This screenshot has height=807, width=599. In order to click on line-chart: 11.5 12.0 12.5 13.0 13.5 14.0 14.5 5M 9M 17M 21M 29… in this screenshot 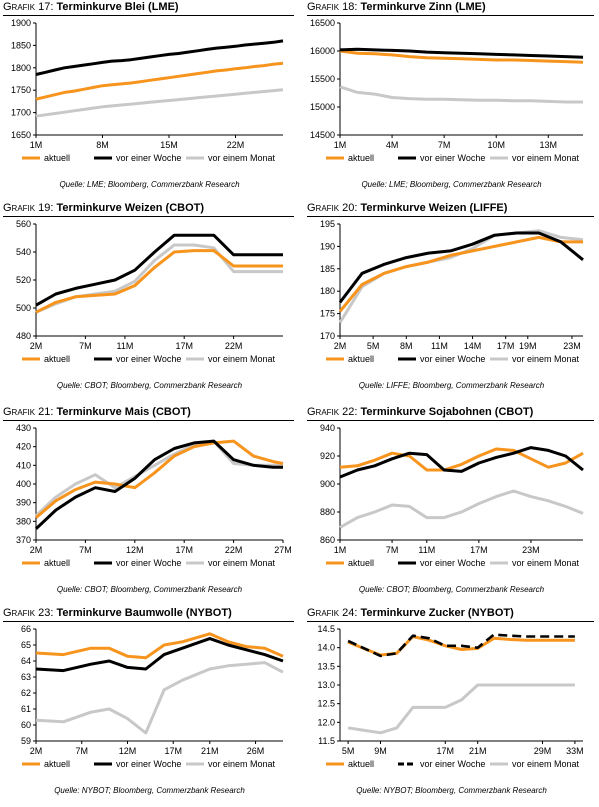, I will do `click(450, 696)`.